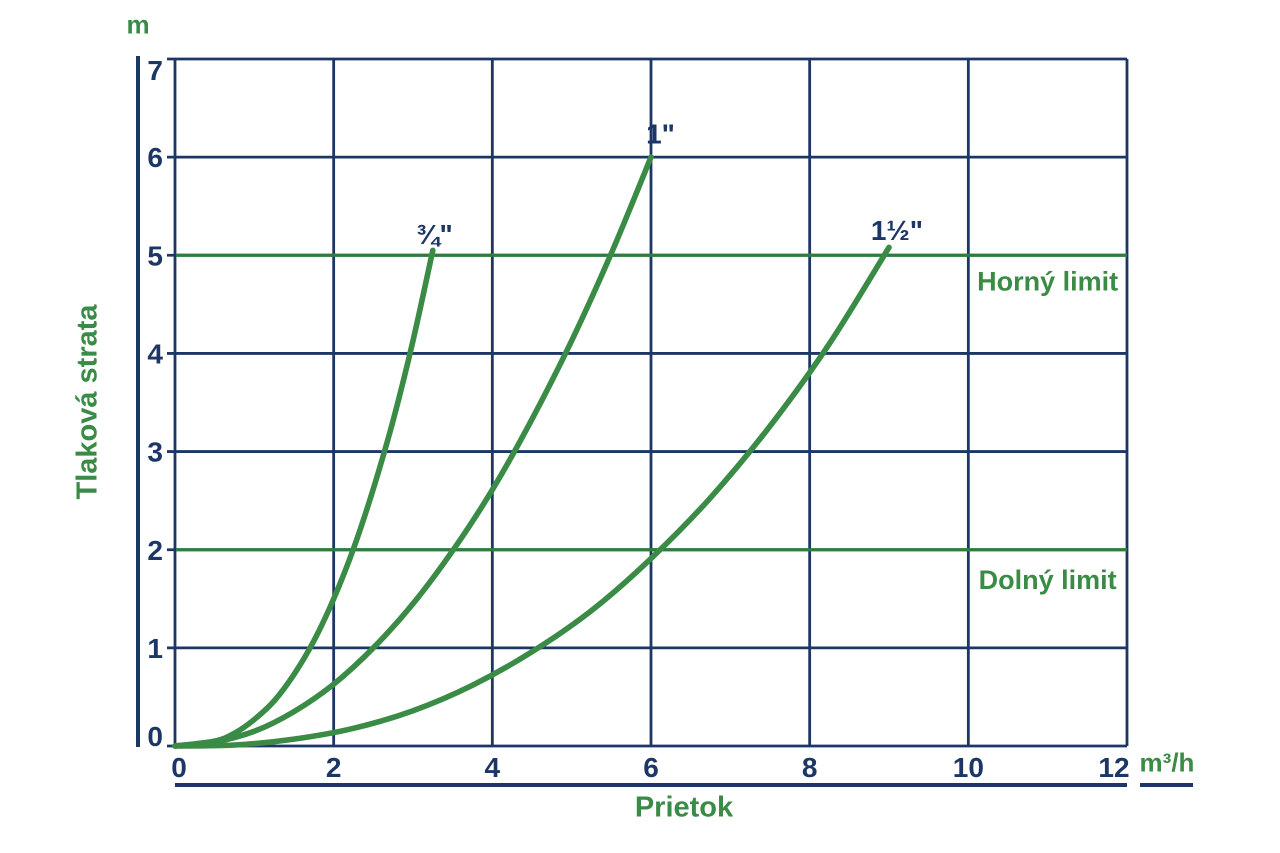 This screenshot has height=853, width=1280. What do you see at coordinates (155, 157) in the screenshot?
I see `y-tick-label: 6` at bounding box center [155, 157].